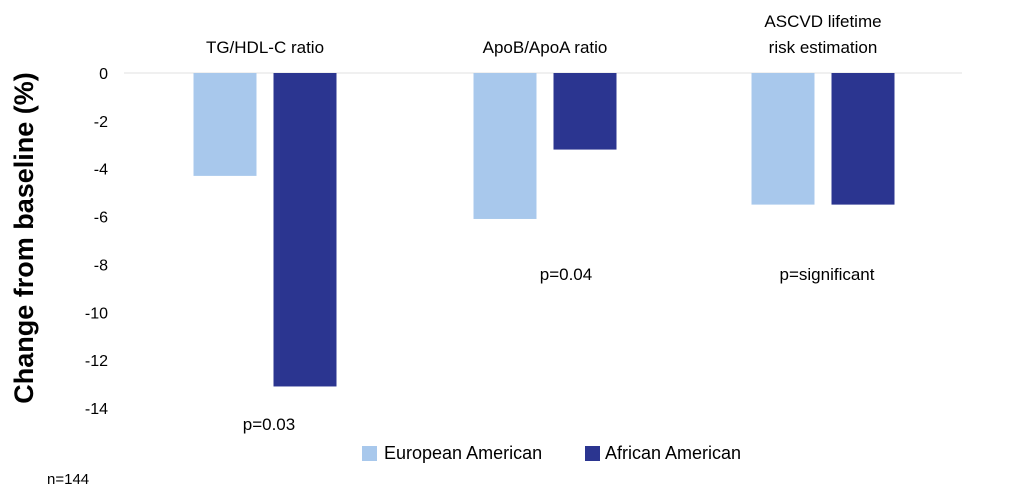  I want to click on p-value-annotation: p=0.03, so click(269, 424).